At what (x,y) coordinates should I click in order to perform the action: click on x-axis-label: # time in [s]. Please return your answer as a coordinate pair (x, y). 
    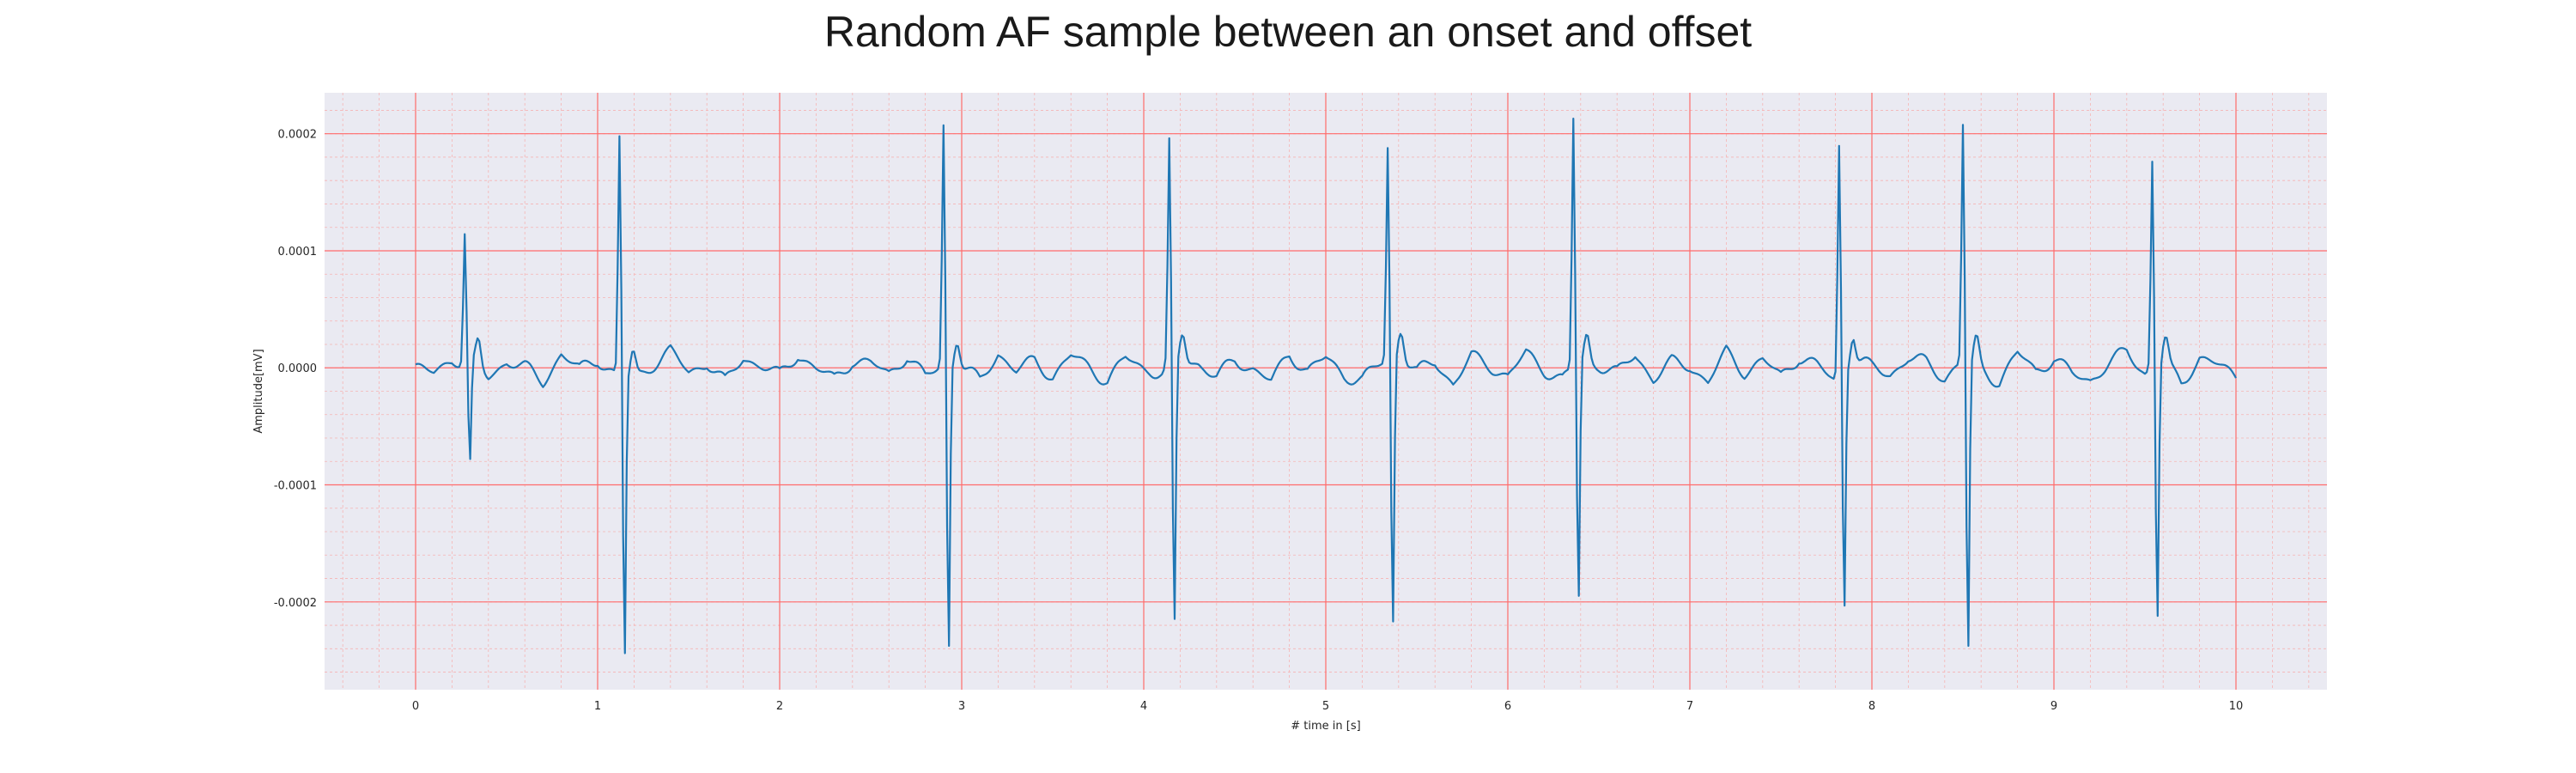
    Looking at the image, I should click on (1325, 726).